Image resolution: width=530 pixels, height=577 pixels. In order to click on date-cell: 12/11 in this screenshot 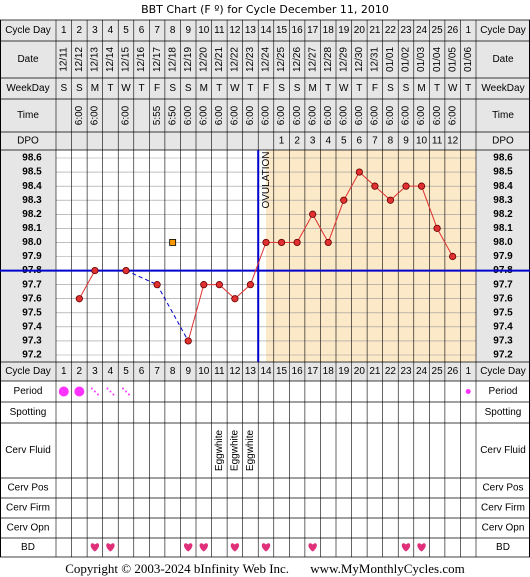, I will do `click(63, 59)`.